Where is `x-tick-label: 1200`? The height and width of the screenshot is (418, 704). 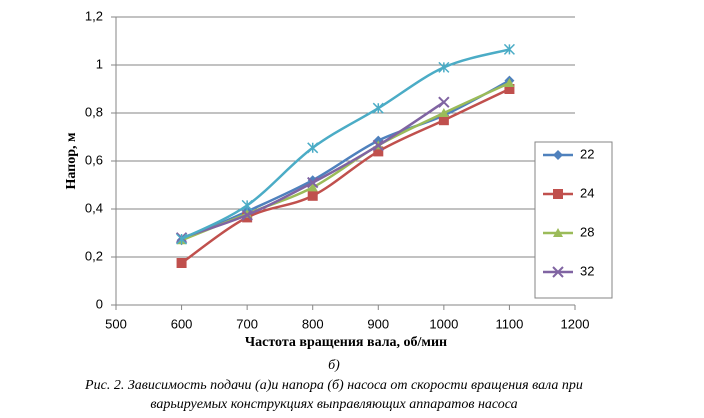 x-tick-label: 1200 is located at coordinates (575, 323).